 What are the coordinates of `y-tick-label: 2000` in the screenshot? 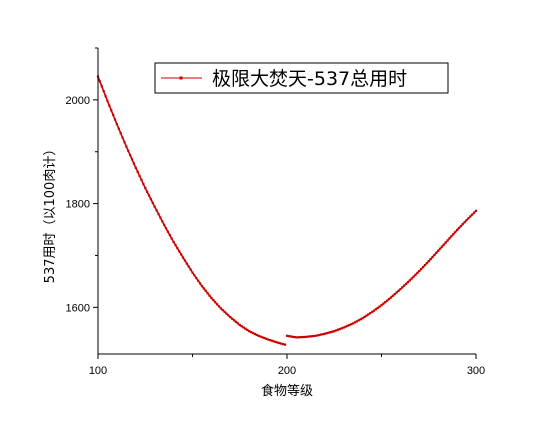 It's located at (78, 101).